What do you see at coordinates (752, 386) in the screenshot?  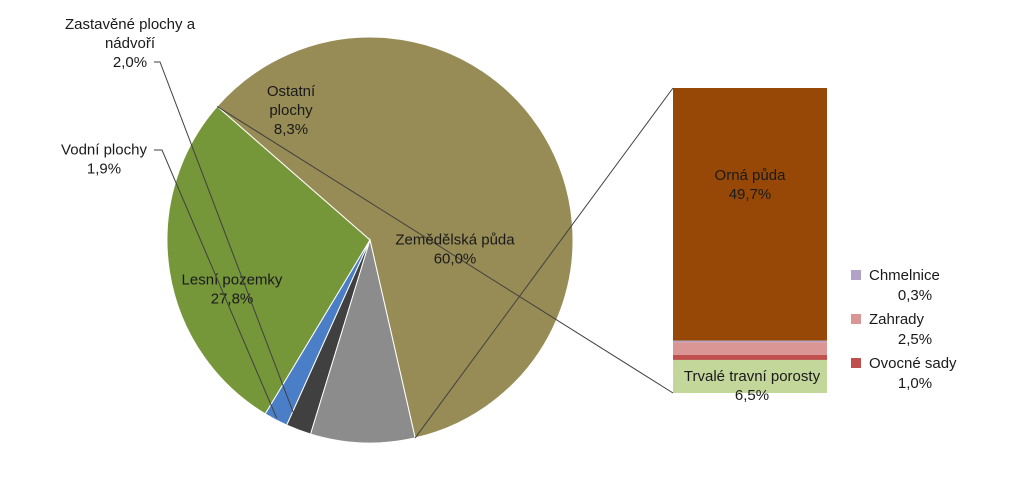 I see `bar-label-trvale-travni-porosty: Trvalé travní porosty 6,5%` at bounding box center [752, 386].